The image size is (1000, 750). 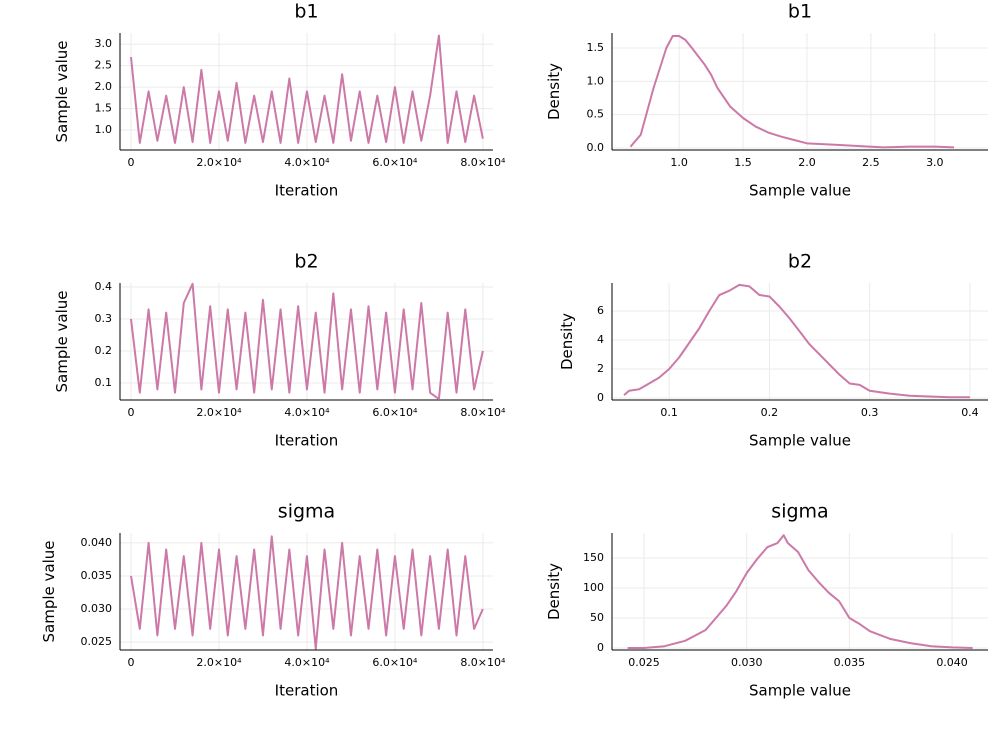 What do you see at coordinates (97, 575) in the screenshot?
I see `y-tick-label: 0.035` at bounding box center [97, 575].